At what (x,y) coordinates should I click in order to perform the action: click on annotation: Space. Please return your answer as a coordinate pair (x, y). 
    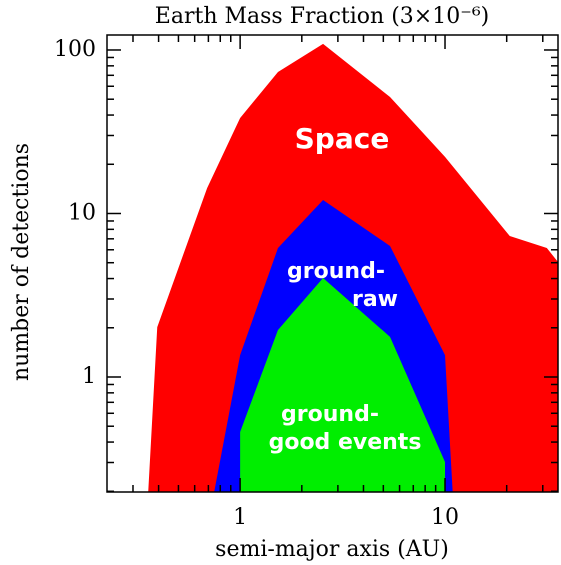
    Looking at the image, I should click on (342, 138).